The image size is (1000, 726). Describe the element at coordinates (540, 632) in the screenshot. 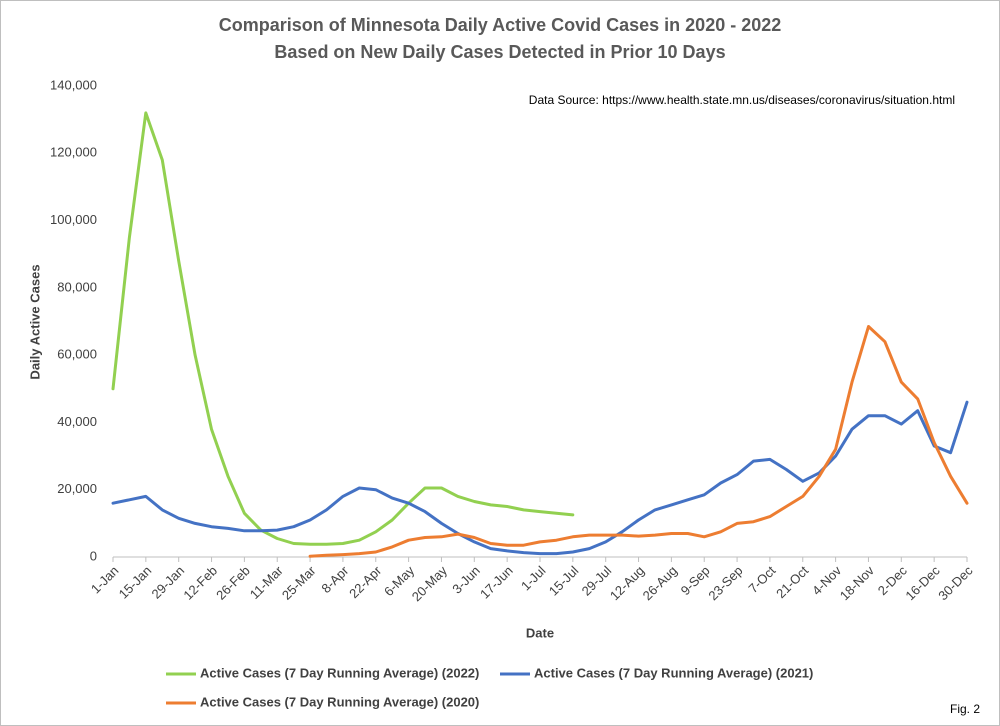

I see `x-axis-title: Date` at that location.